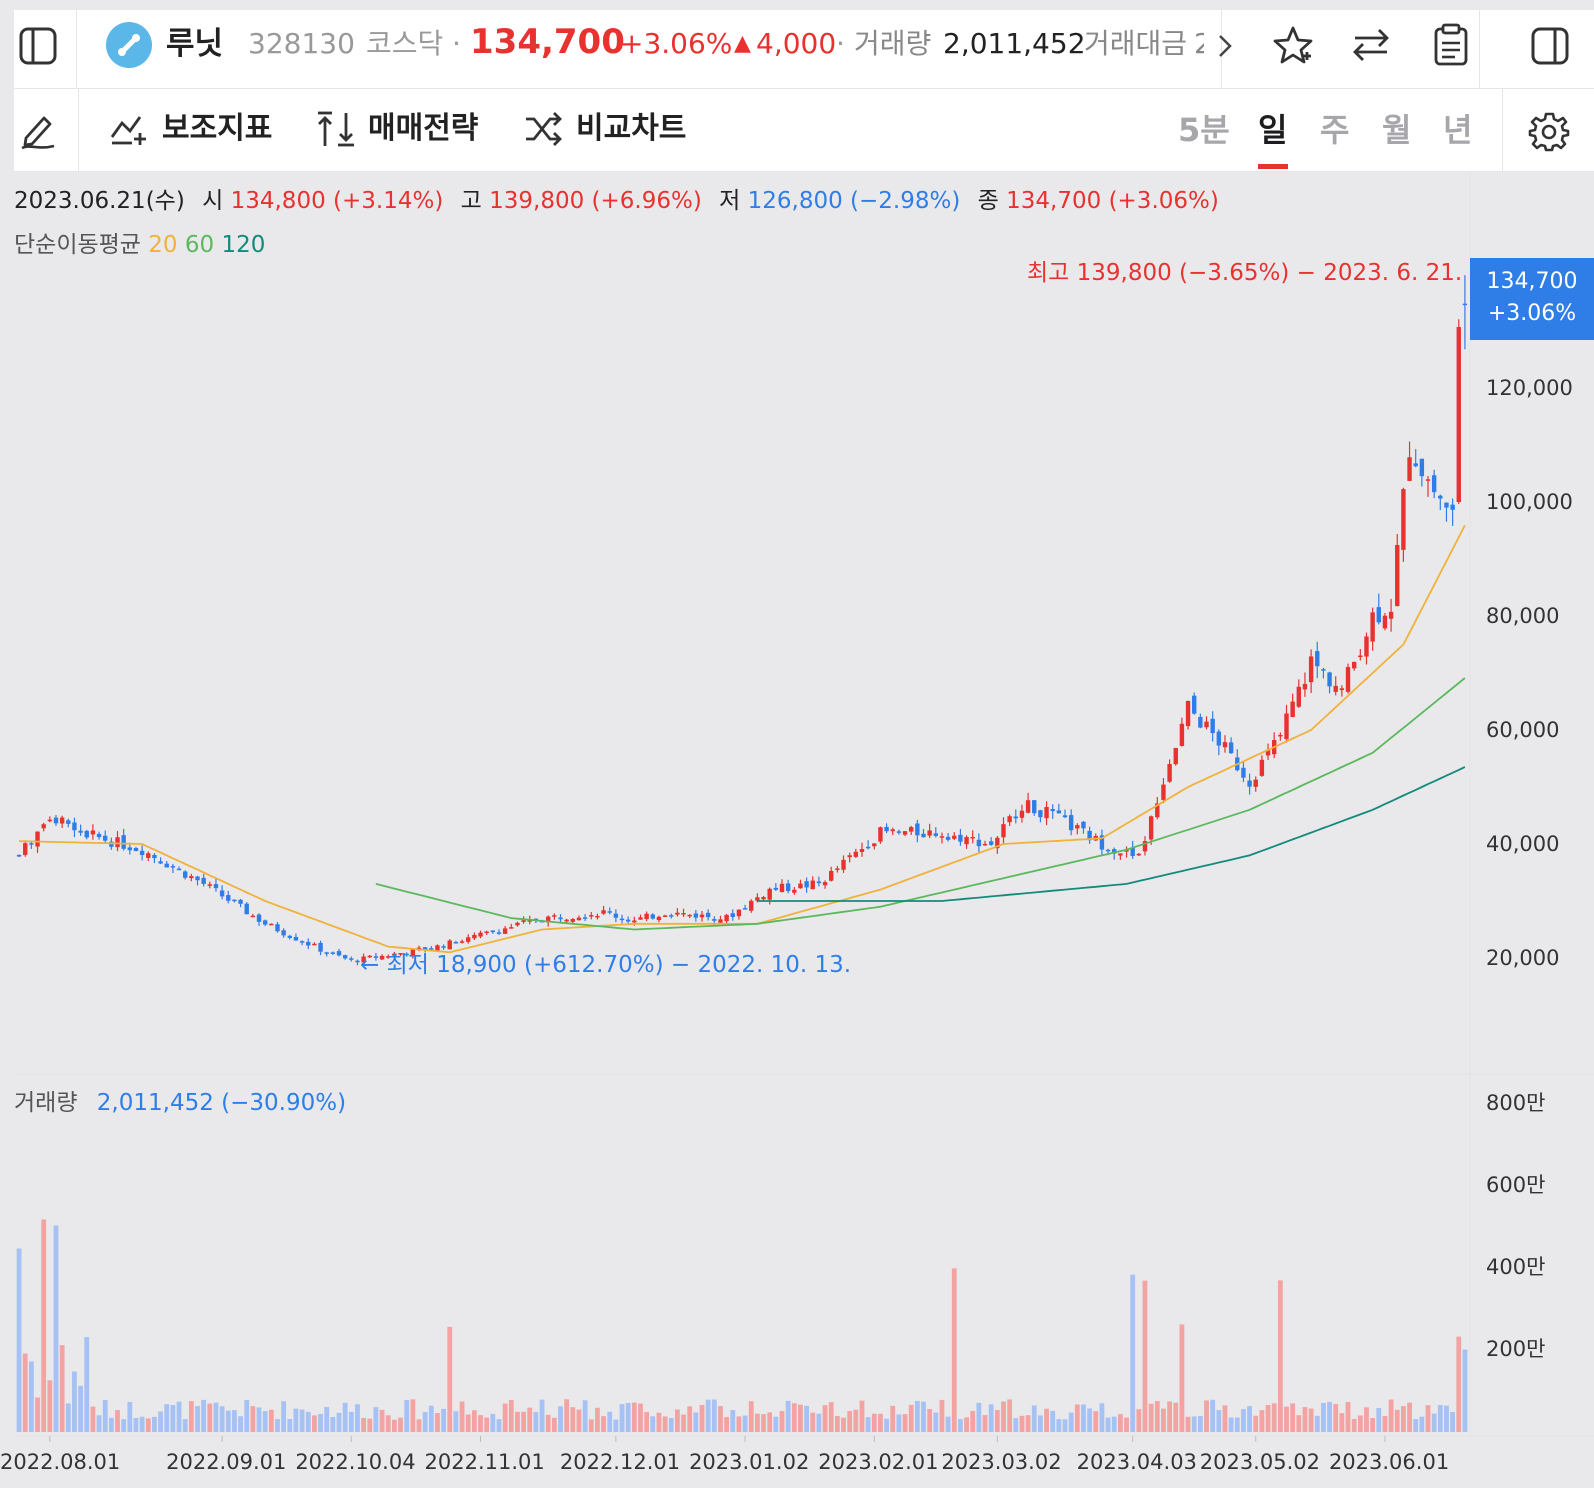 Image resolution: width=1594 pixels, height=1488 pixels. I want to click on gear-icon, so click(1549, 131).